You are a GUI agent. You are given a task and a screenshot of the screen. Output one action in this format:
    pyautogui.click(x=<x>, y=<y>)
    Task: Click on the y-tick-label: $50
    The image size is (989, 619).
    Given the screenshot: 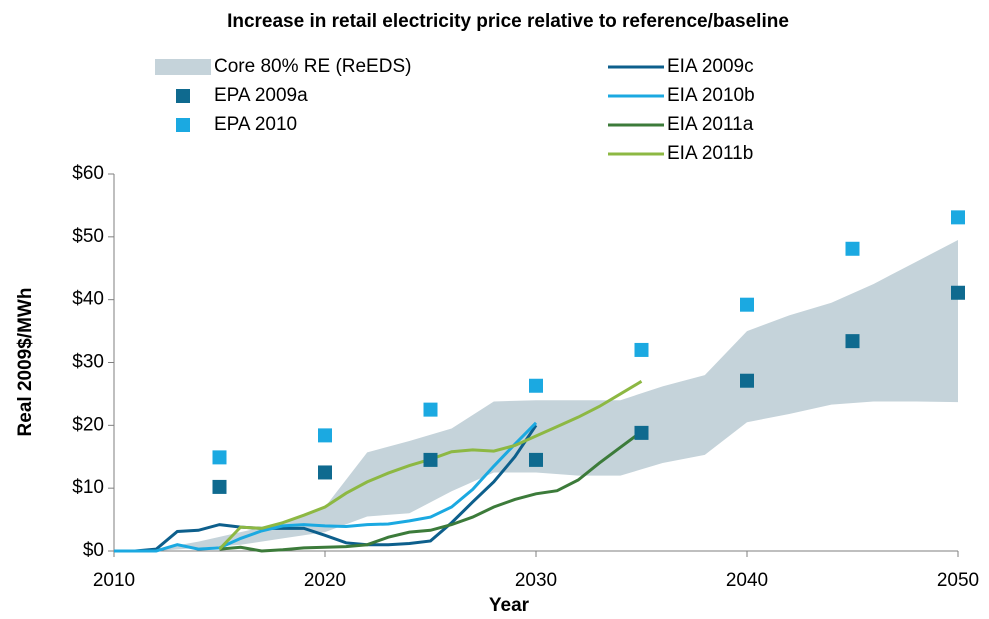 What is the action you would take?
    pyautogui.click(x=88, y=236)
    